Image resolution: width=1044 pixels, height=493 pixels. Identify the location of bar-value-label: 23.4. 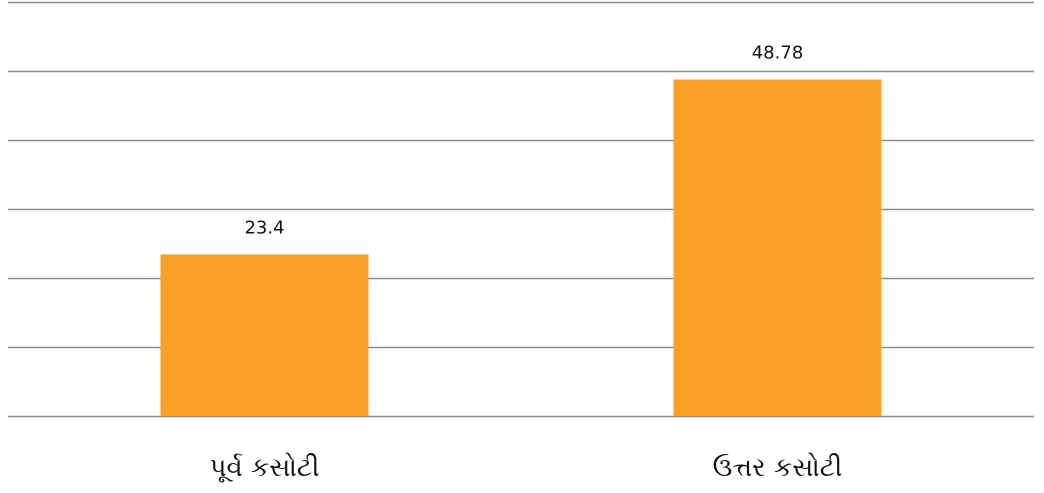
(264, 228).